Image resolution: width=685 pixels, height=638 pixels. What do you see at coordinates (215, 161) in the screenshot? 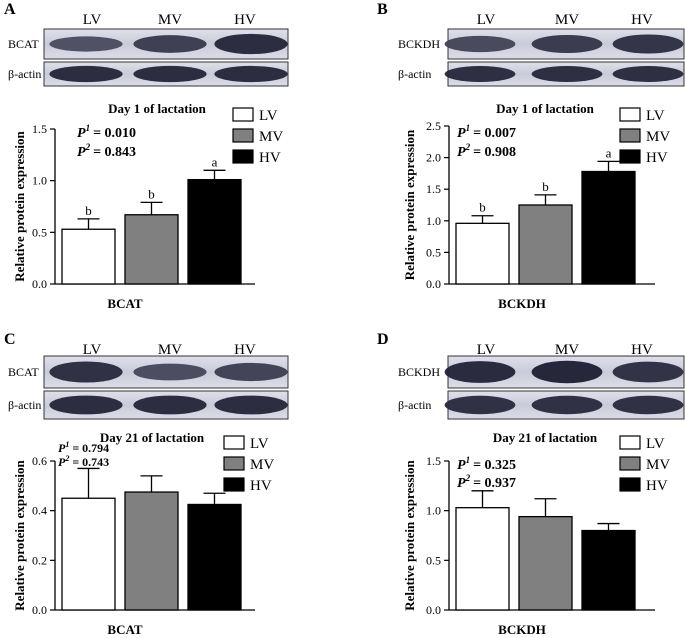
I see `significance-letter: a` at bounding box center [215, 161].